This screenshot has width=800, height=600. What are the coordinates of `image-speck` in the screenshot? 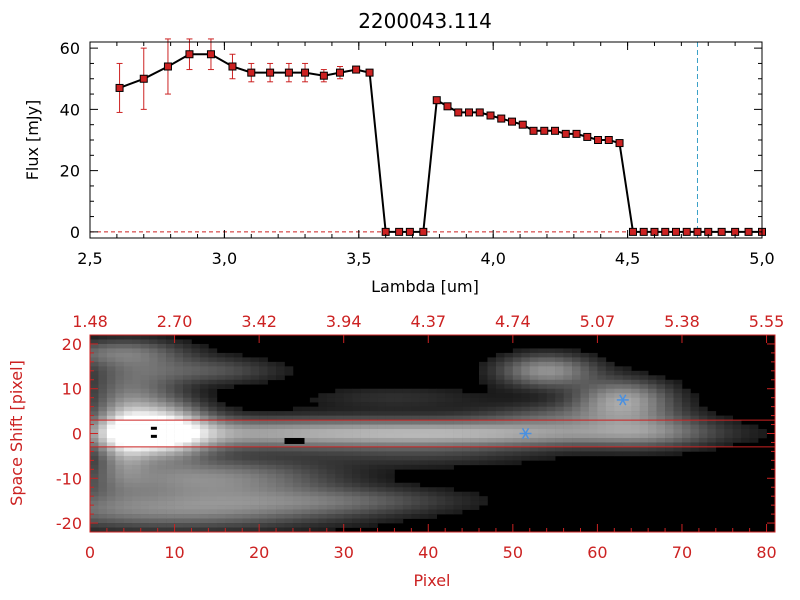 It's located at (153, 436).